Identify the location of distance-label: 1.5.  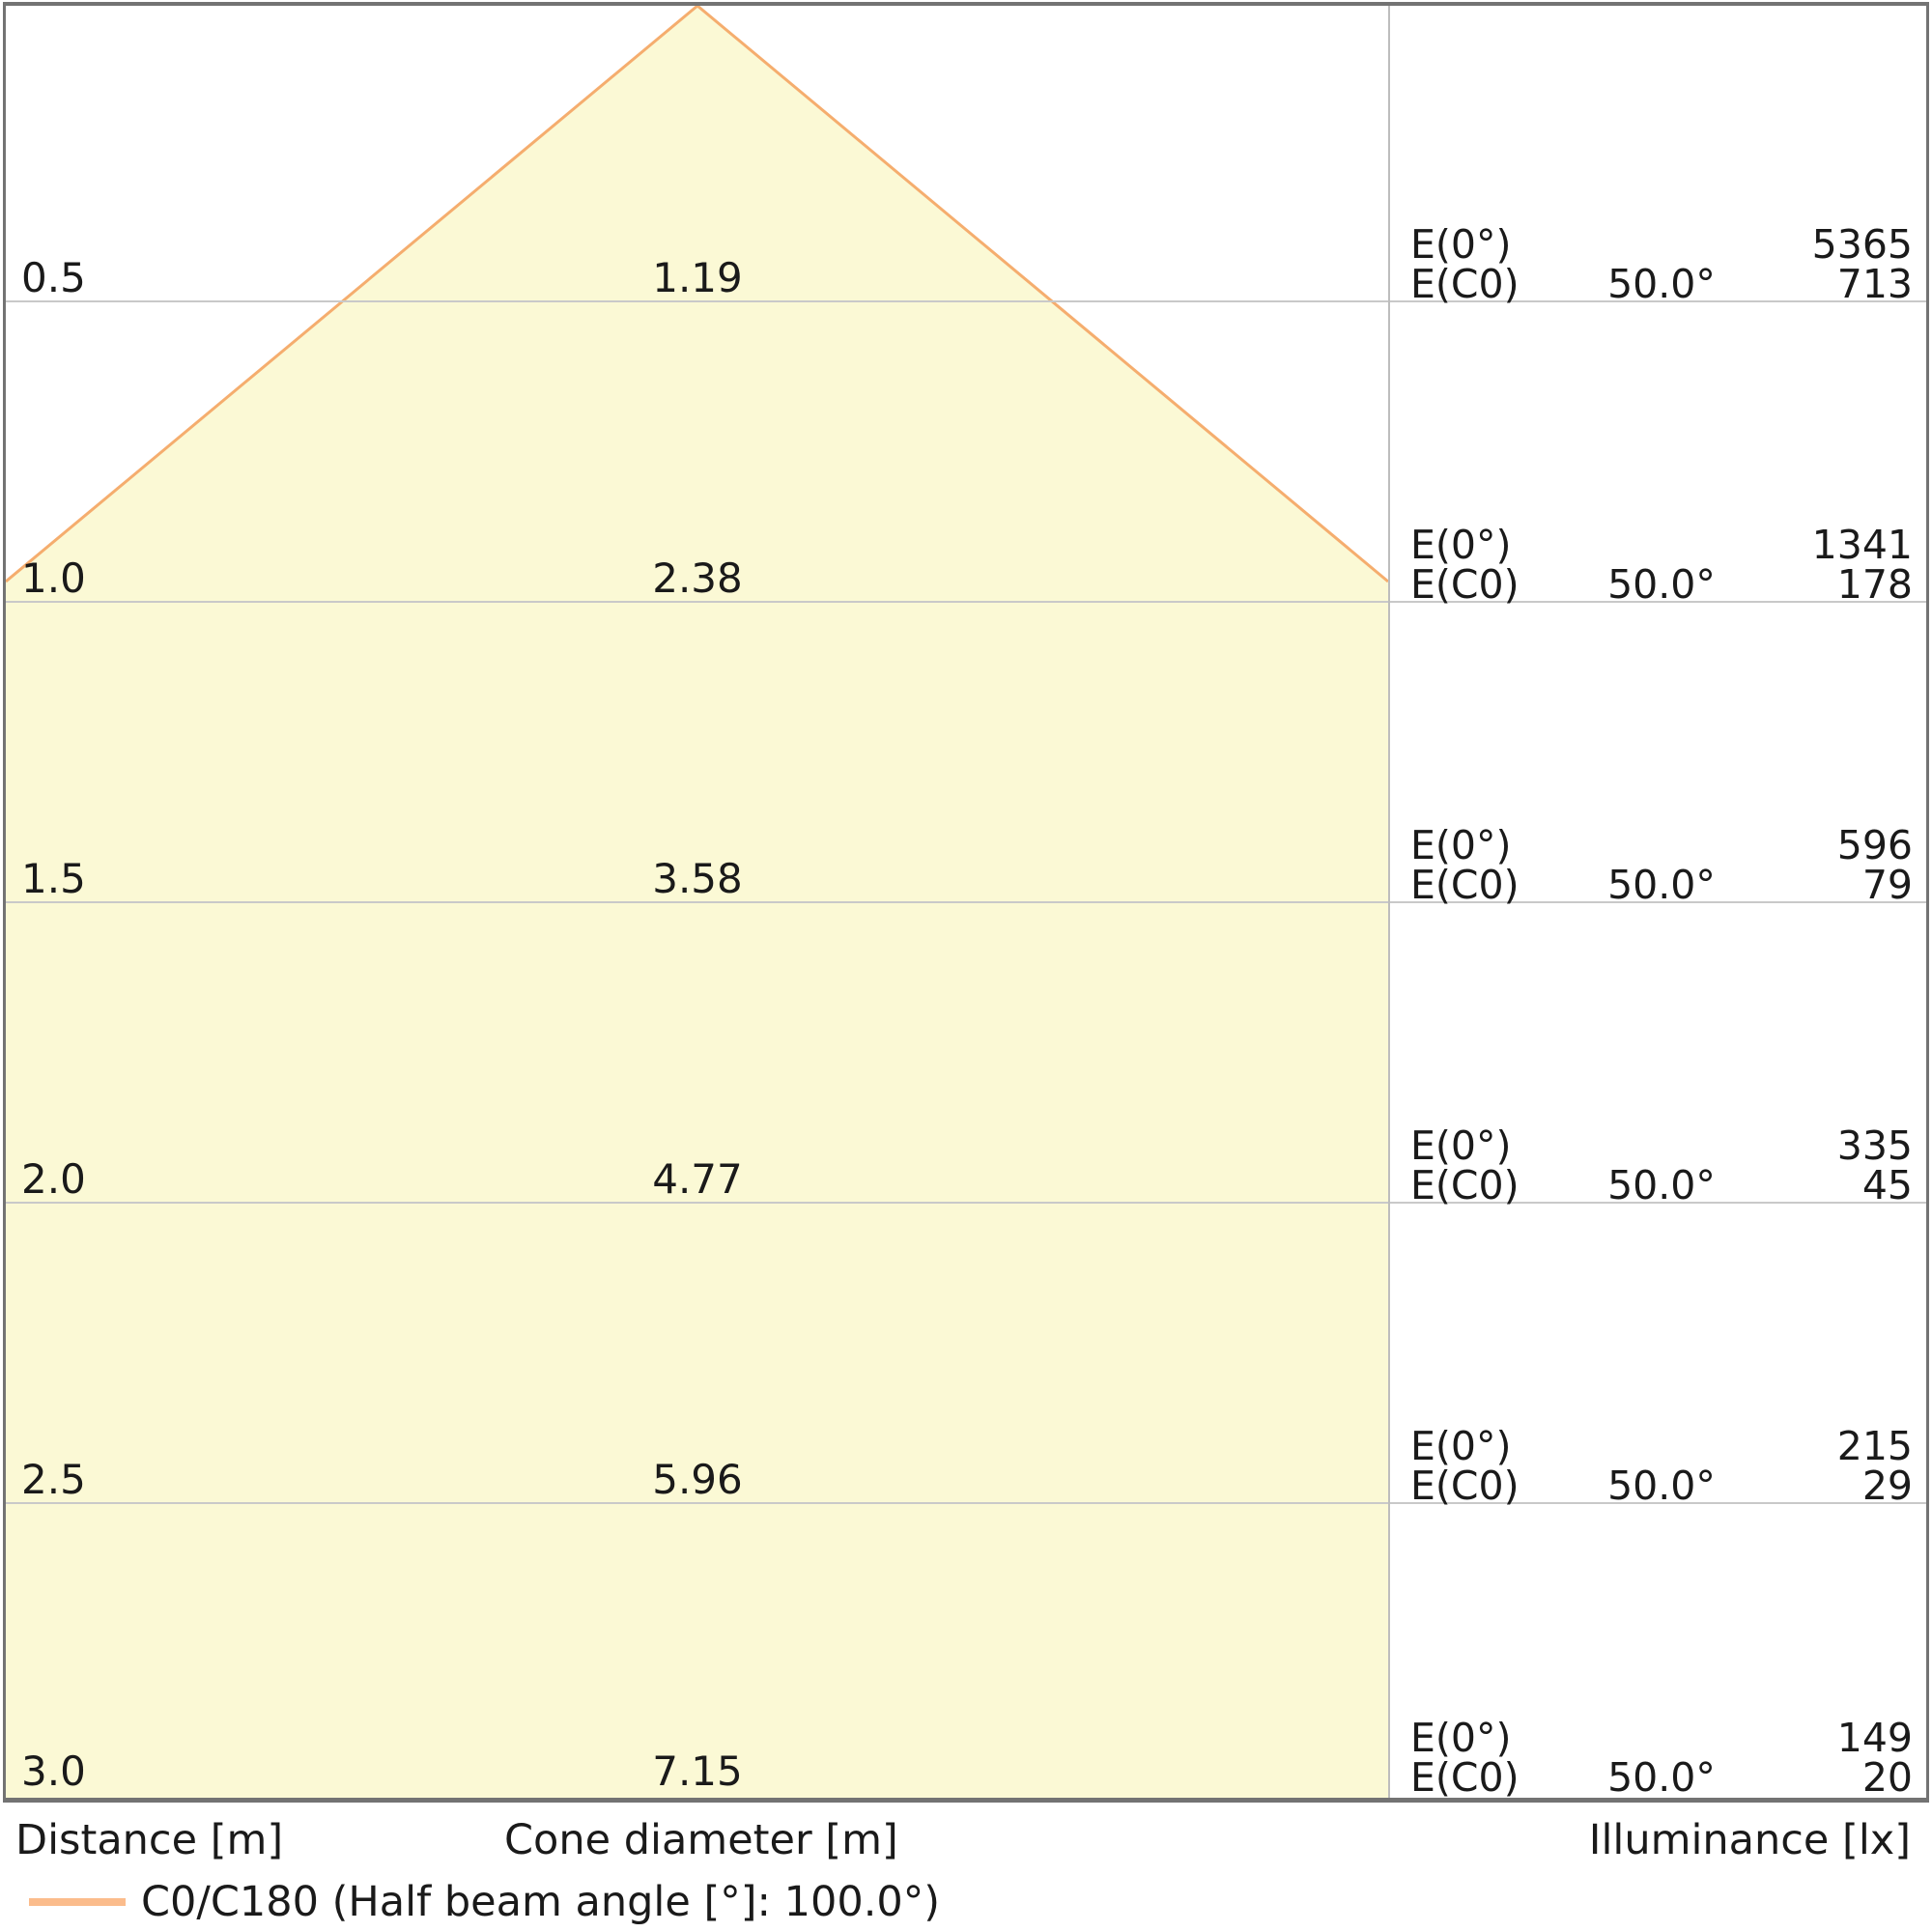
(53, 878).